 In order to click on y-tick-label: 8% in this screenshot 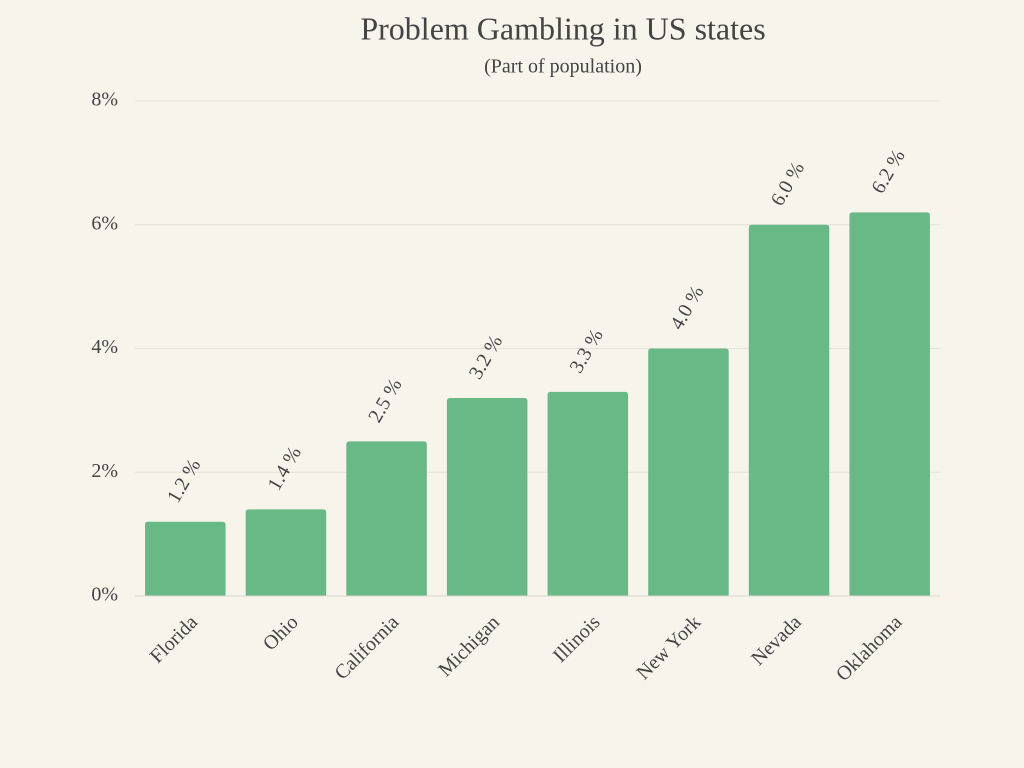, I will do `click(104, 100)`.